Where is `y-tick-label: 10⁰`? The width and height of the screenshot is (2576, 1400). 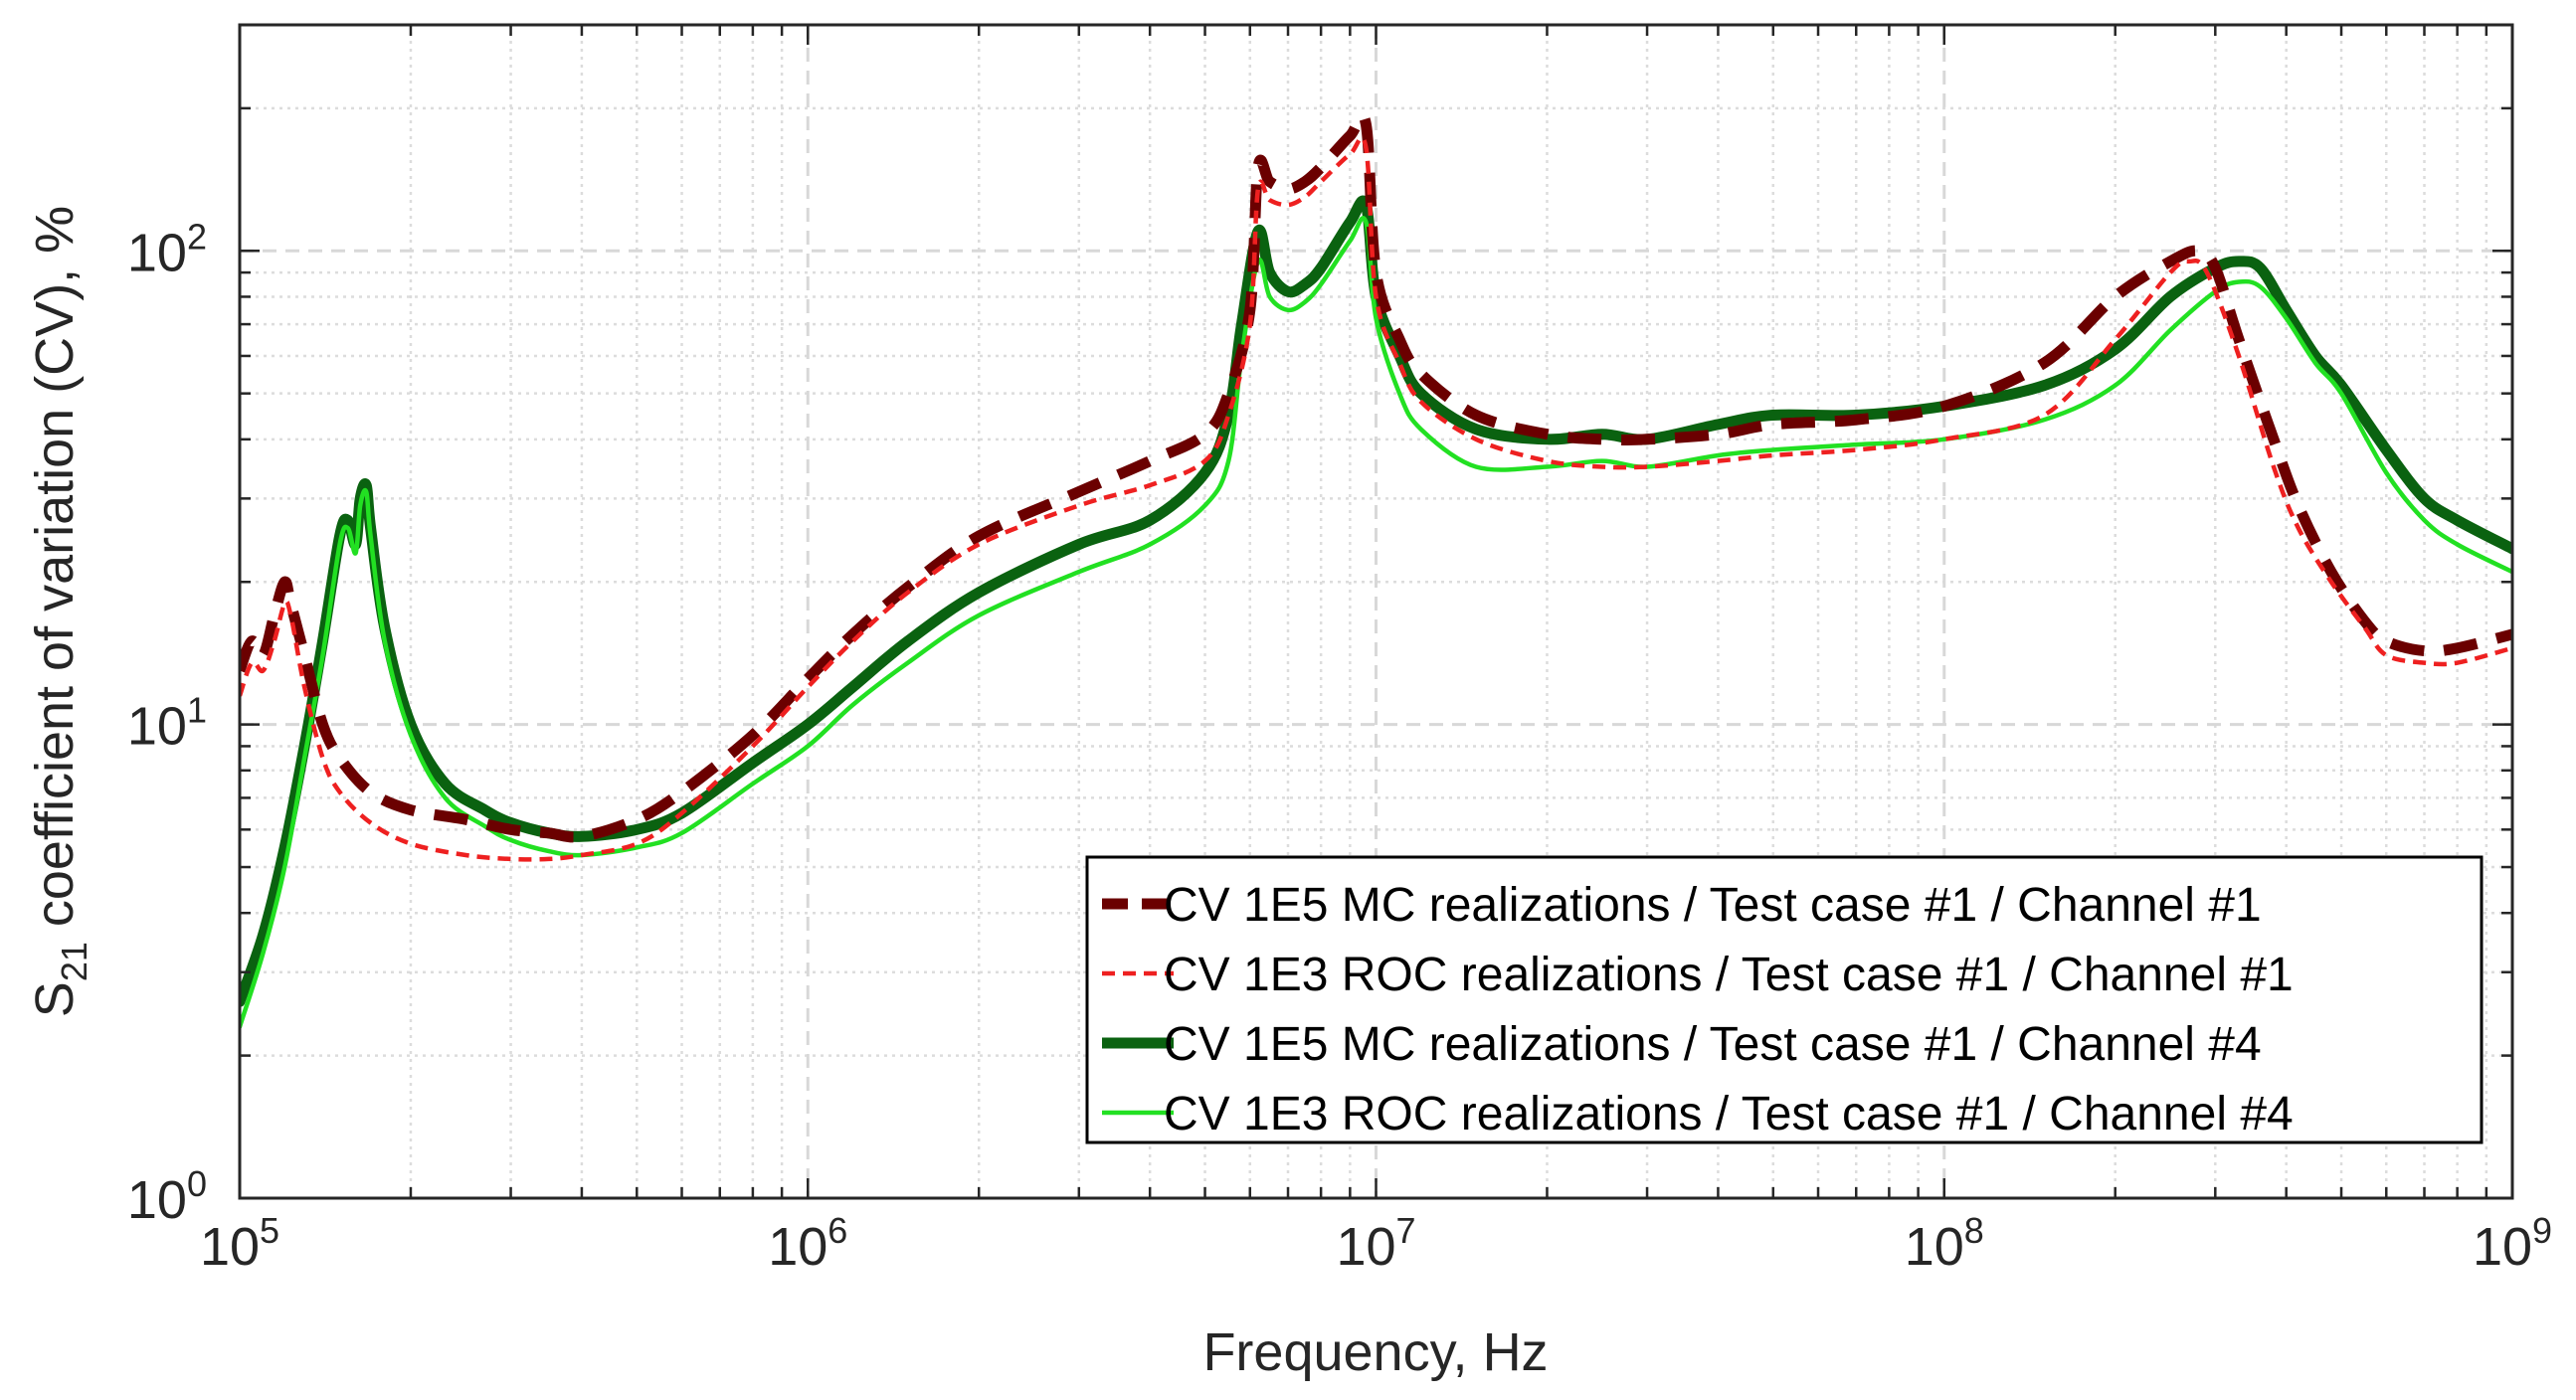
y-tick-label: 10⁰ is located at coordinates (167, 1196).